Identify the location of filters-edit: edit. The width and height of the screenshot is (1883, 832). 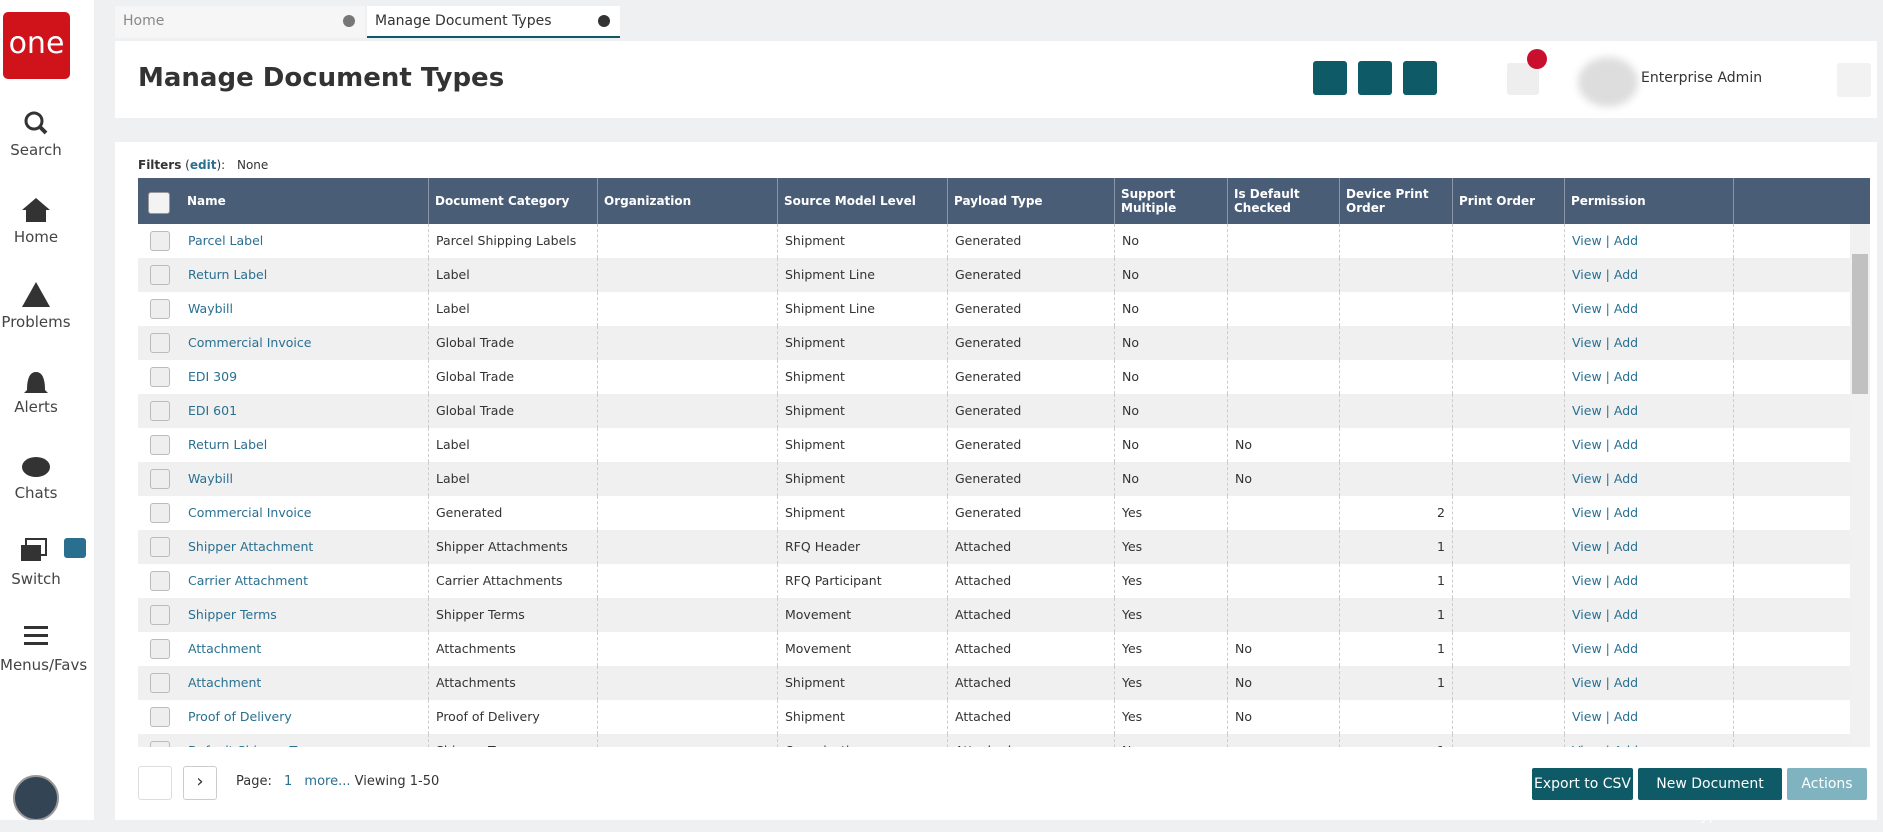
(203, 165).